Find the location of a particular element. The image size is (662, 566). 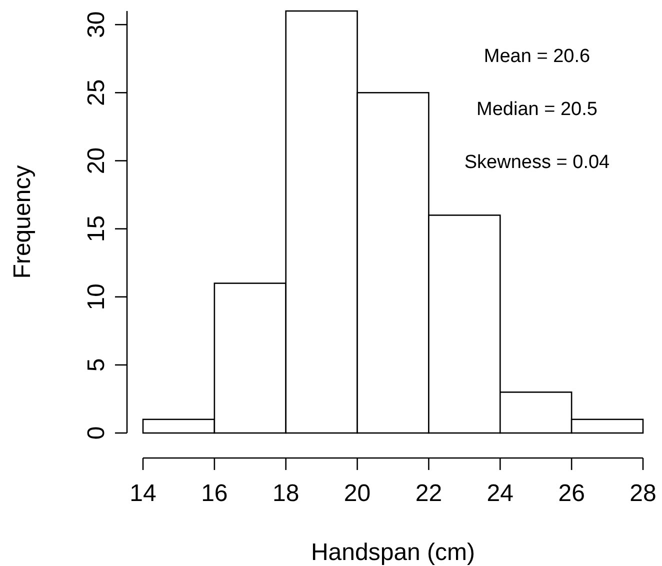

y-tick-label: 0 is located at coordinates (96, 433).